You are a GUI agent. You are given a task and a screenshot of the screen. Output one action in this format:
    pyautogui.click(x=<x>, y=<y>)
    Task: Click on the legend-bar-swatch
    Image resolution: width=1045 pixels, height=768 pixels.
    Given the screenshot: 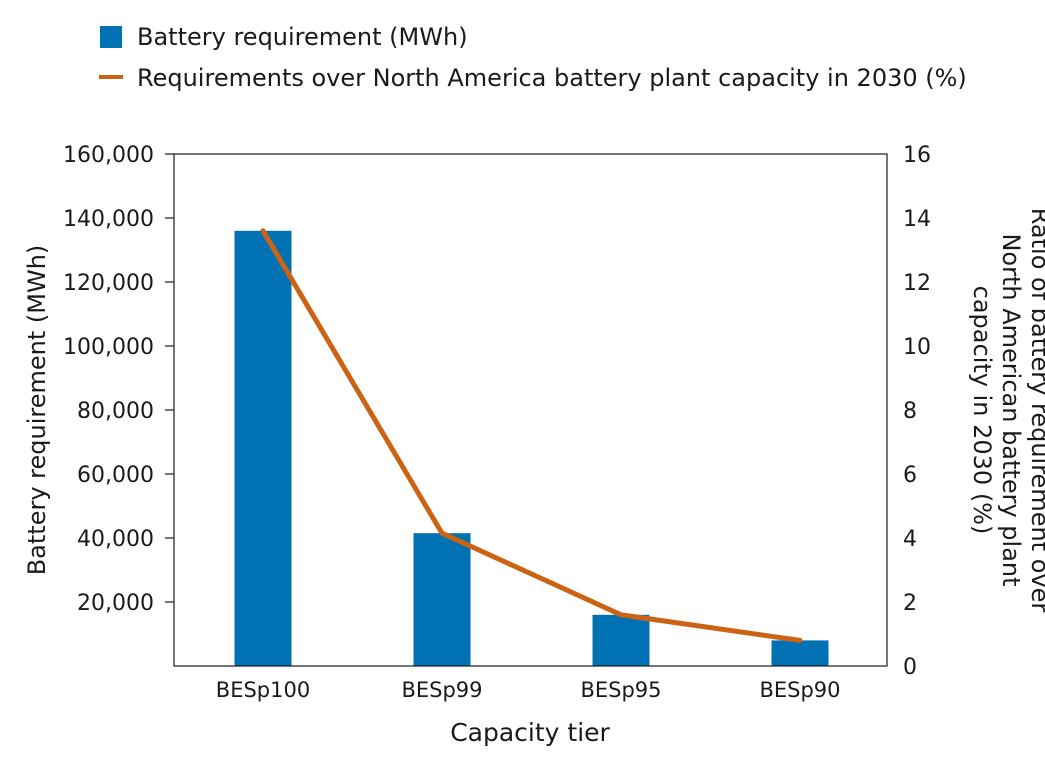 What is the action you would take?
    pyautogui.click(x=111, y=37)
    